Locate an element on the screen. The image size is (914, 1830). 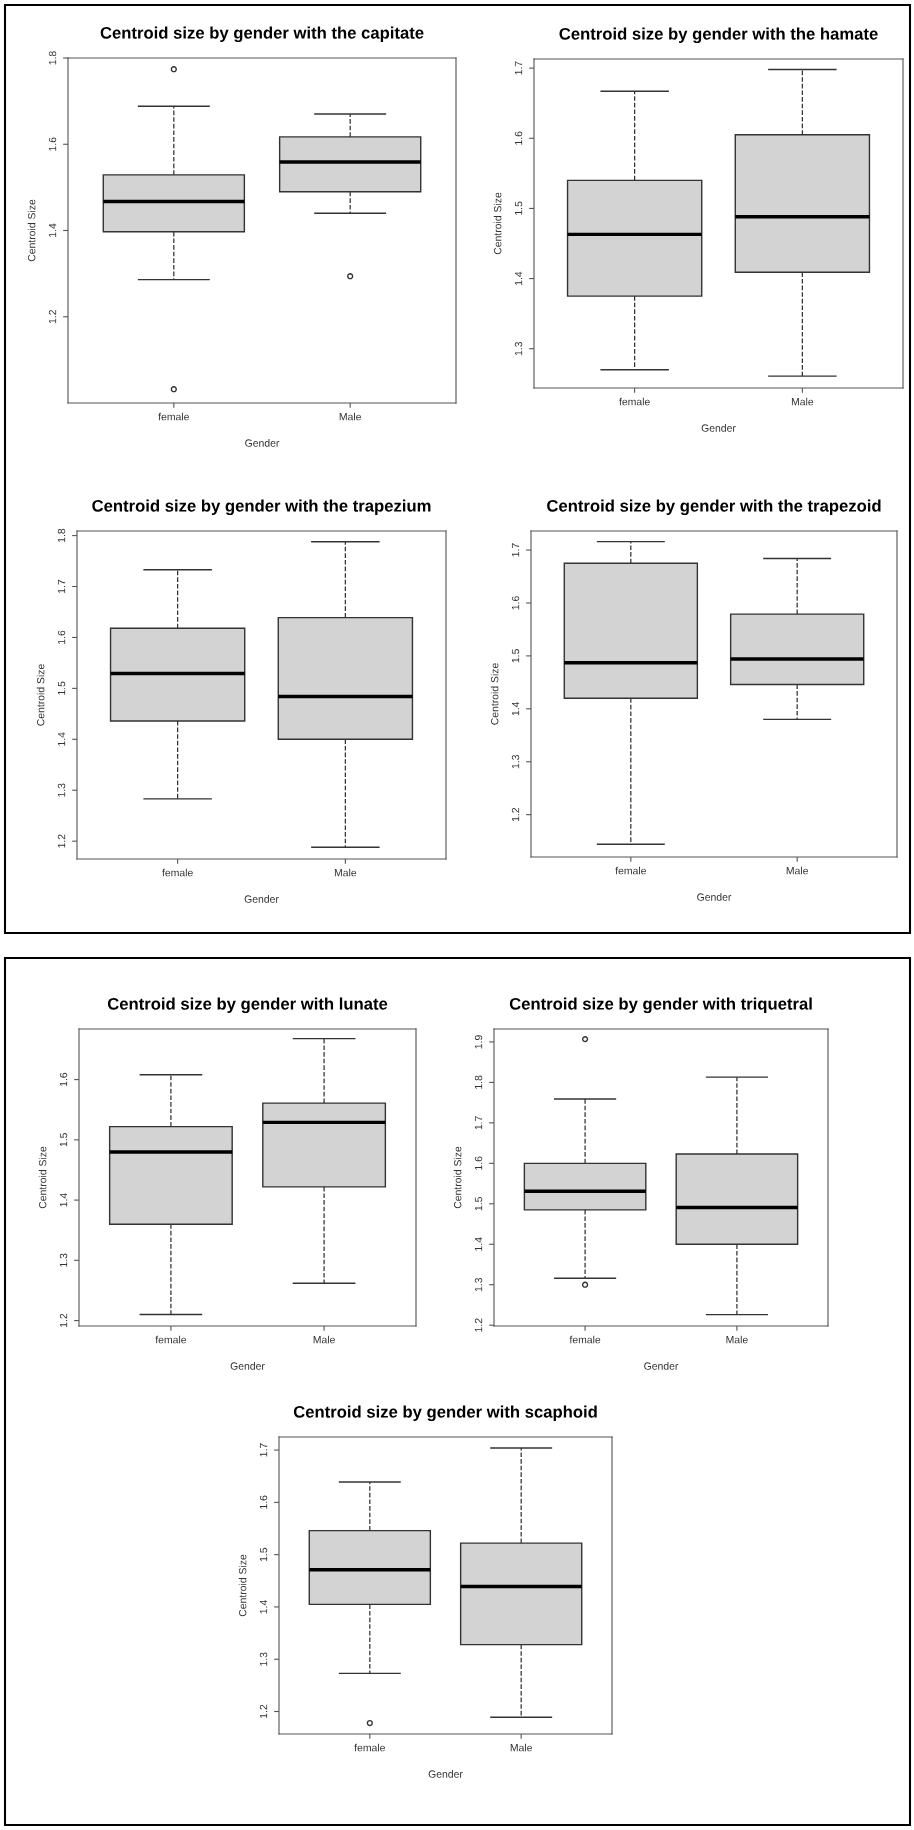
chart-title: Centroid size by gender with lunate is located at coordinates (247, 1005).